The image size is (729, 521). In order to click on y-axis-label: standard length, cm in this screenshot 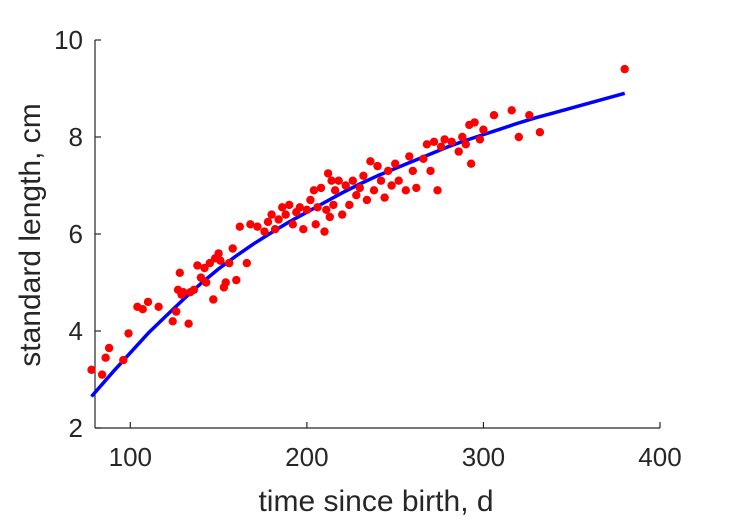, I will do `click(30, 234)`.